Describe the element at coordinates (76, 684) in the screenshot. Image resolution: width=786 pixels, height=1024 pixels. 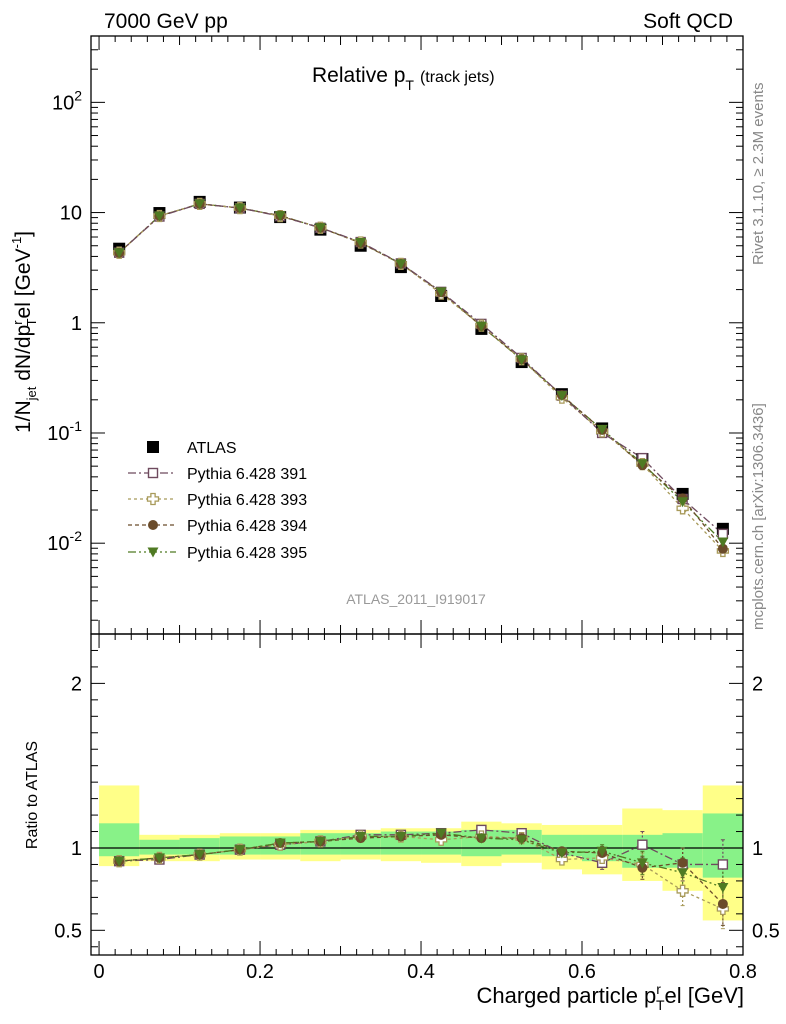
I see `ratio-y-tick-label: 2` at that location.